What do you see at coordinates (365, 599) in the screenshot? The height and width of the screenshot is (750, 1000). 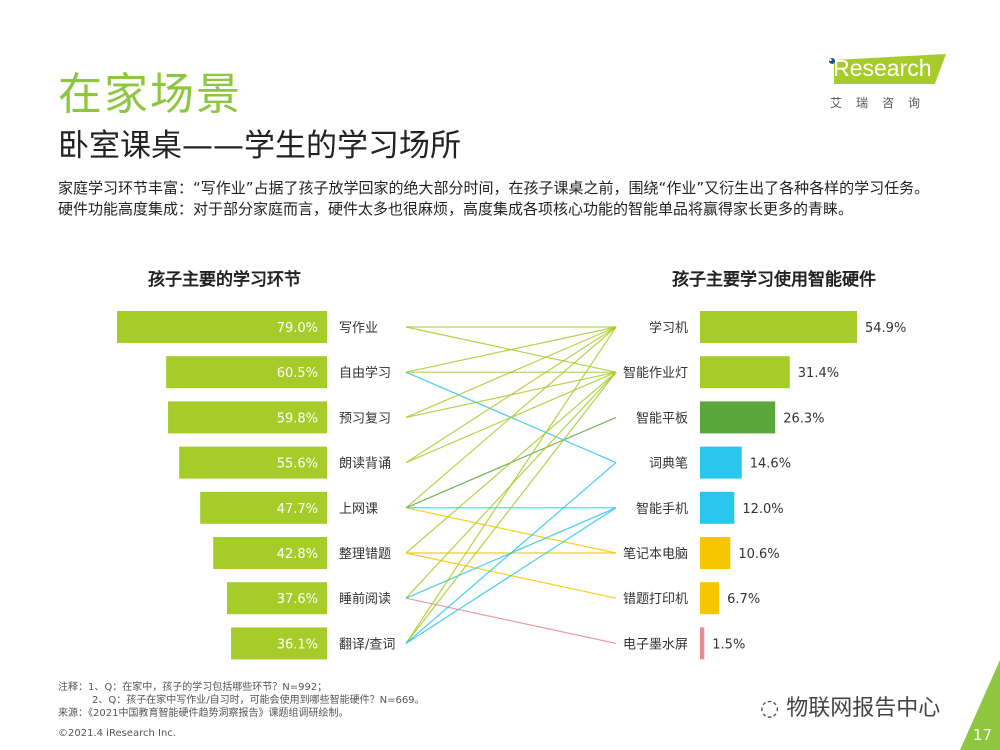 I see `left-category-label: 睡前阅读` at bounding box center [365, 599].